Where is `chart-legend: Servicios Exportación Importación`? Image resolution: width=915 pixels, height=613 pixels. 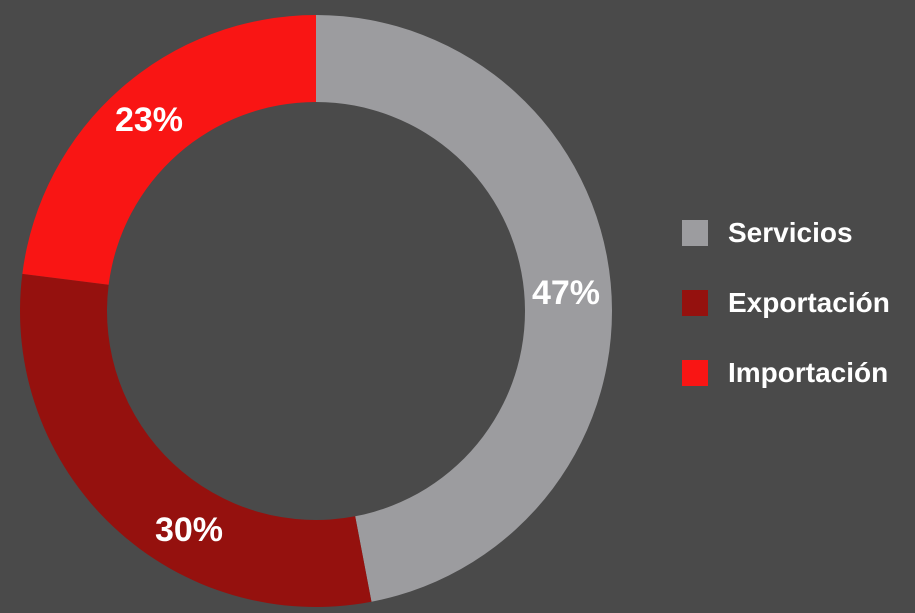 chart-legend: Servicios Exportación Importación is located at coordinates (786, 302).